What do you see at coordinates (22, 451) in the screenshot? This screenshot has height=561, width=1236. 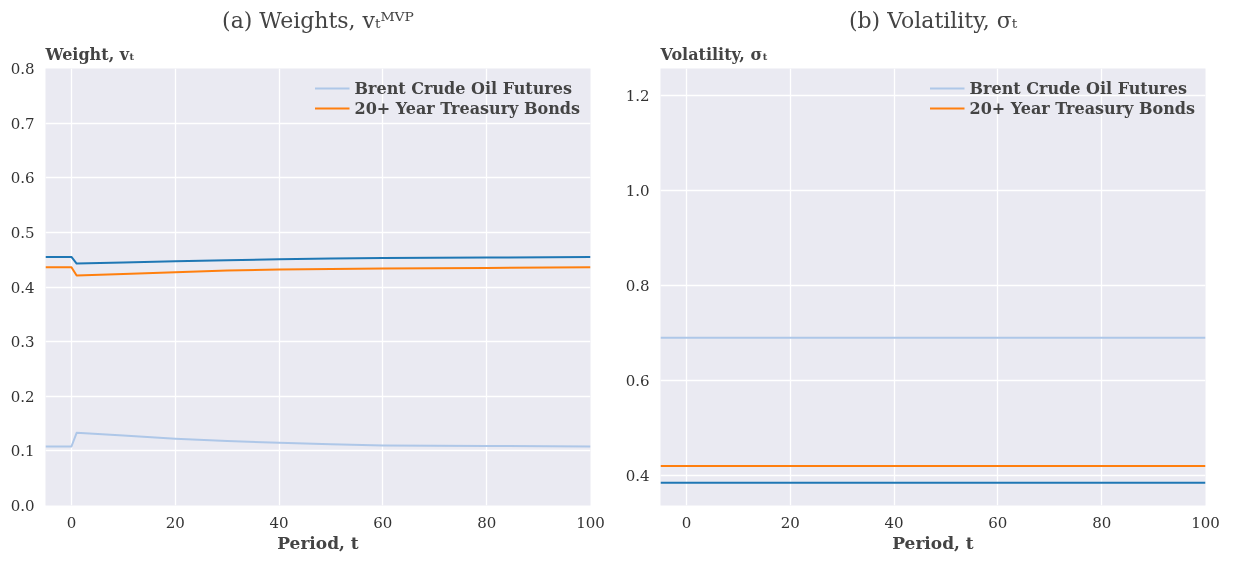 I see `y-tick-label: 0.1` at bounding box center [22, 451].